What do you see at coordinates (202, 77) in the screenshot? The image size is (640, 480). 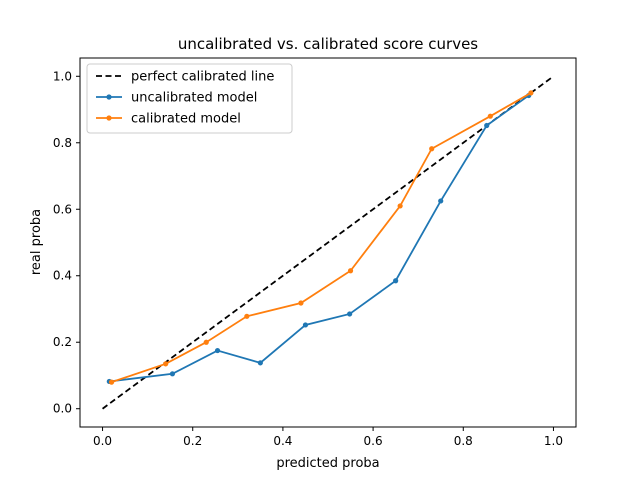 I see `legend-label: perfect calibrated line` at bounding box center [202, 77].